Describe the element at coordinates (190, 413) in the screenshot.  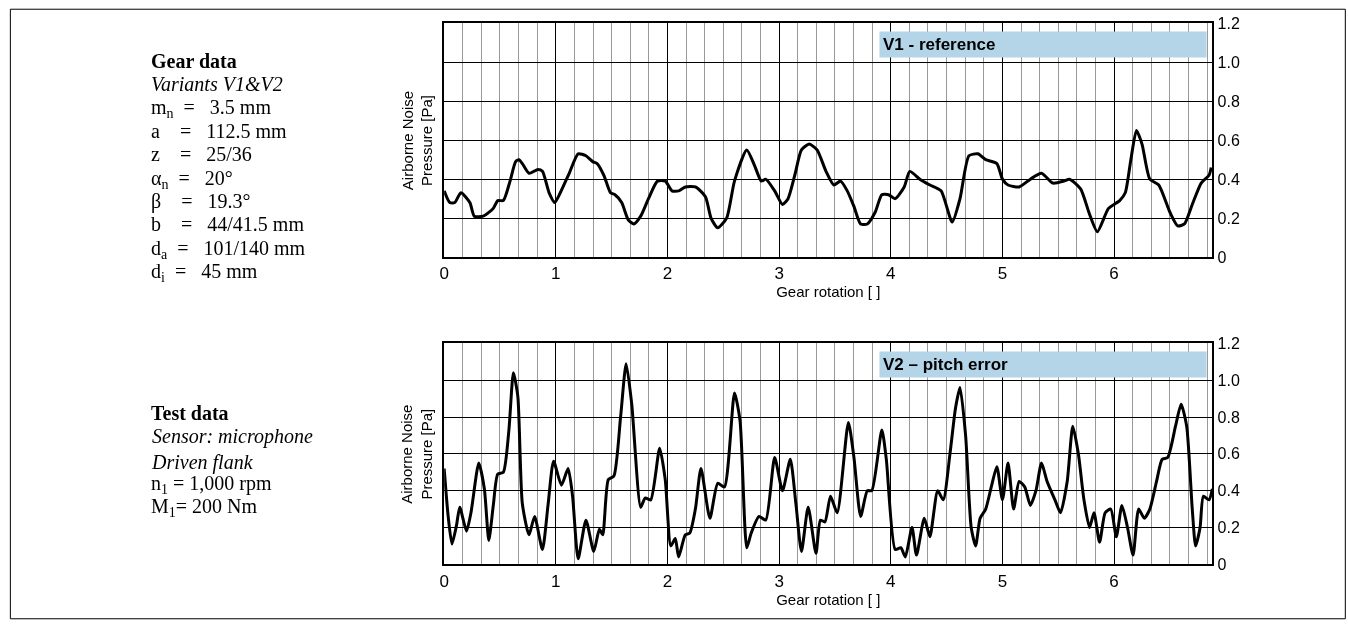
I see `text: Test data` at that location.